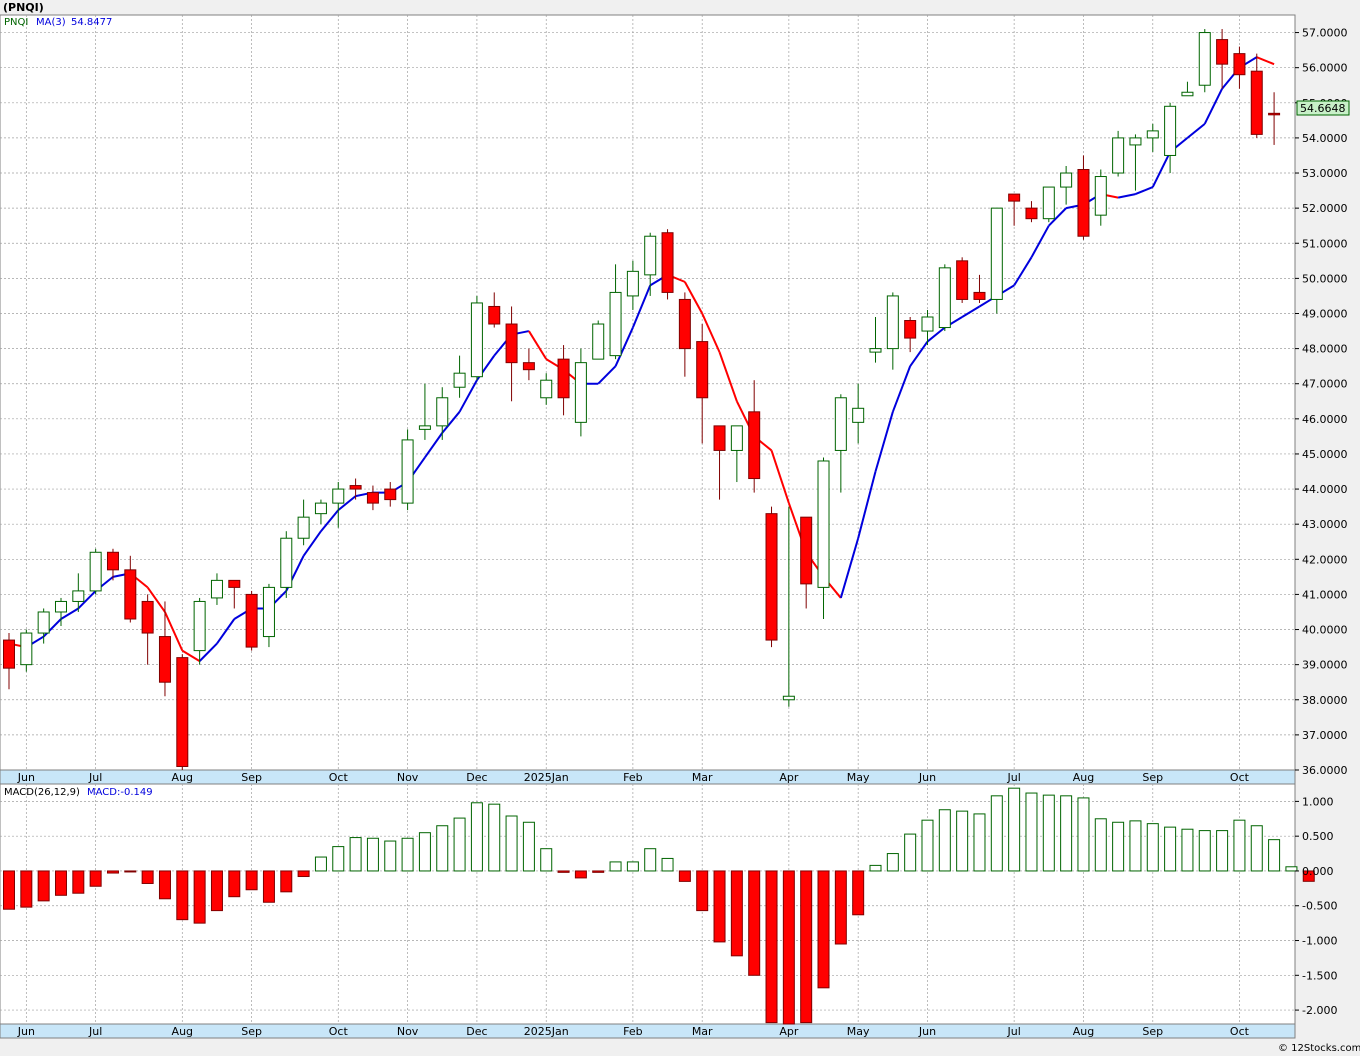 The height and width of the screenshot is (1056, 1360). What do you see at coordinates (1323, 108) in the screenshot?
I see `last-price-box` at bounding box center [1323, 108].